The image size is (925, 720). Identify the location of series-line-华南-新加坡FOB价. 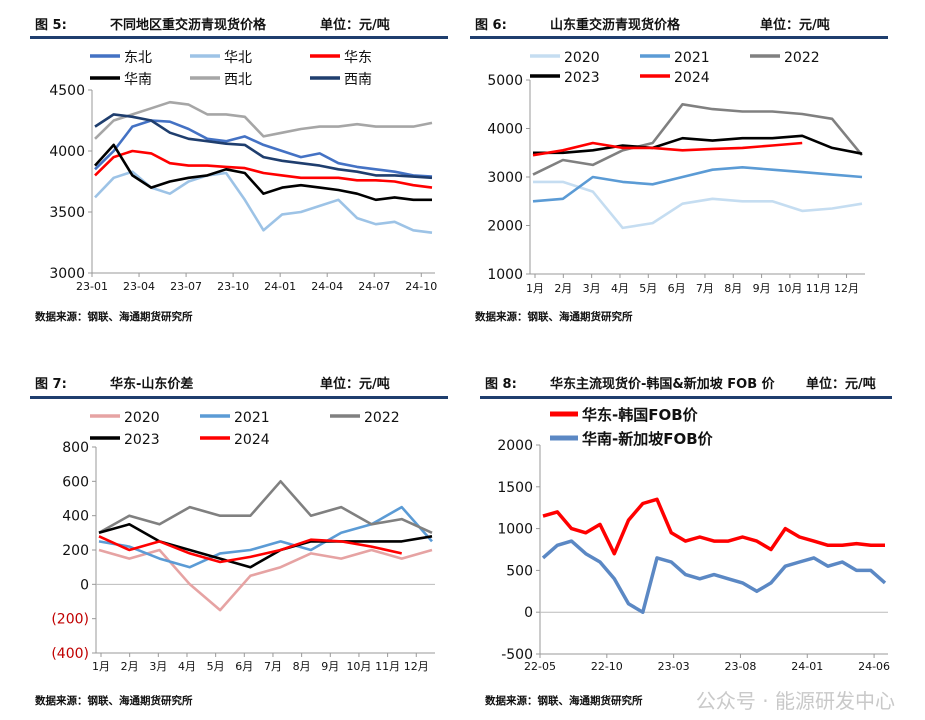
(714, 576).